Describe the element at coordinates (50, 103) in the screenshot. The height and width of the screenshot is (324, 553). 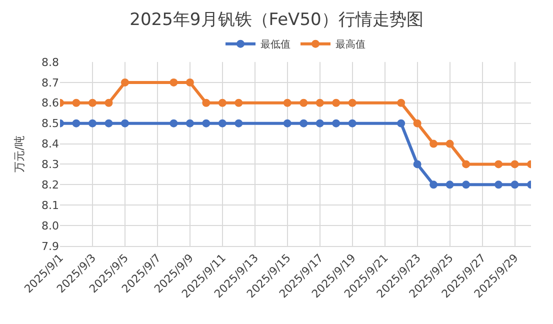
I see `y-tick-label: 8.6` at that location.